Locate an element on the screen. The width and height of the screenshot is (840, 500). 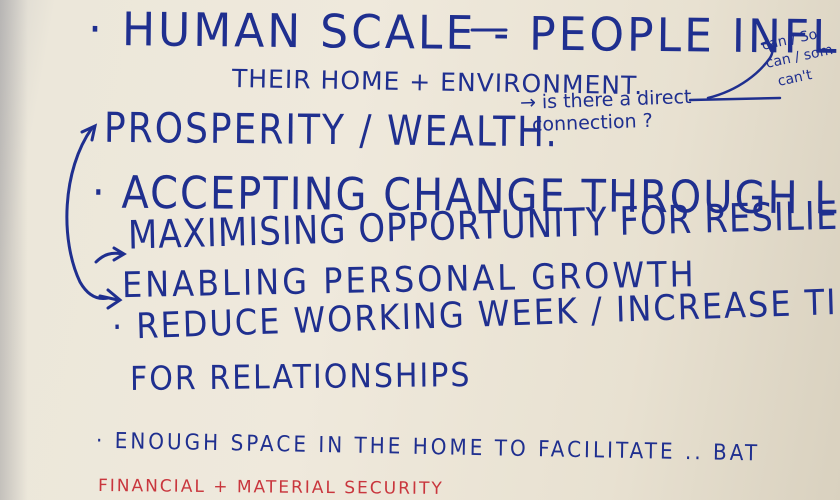
arrowhead-prosperity is located at coordinates (89, 132).